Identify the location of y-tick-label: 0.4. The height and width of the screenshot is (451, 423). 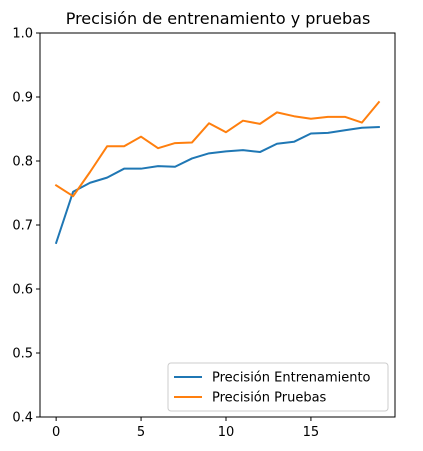
(22, 418).